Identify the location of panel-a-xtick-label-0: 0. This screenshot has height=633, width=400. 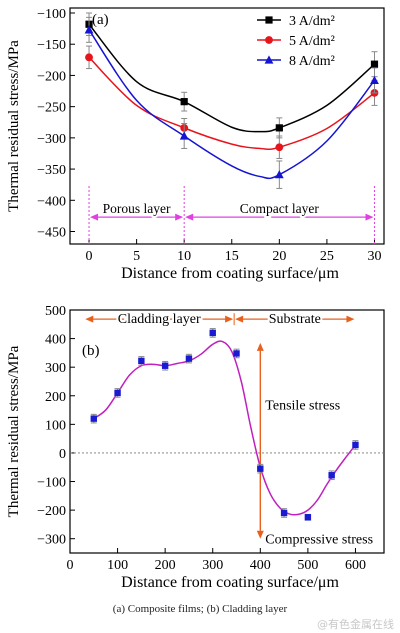
(89, 256).